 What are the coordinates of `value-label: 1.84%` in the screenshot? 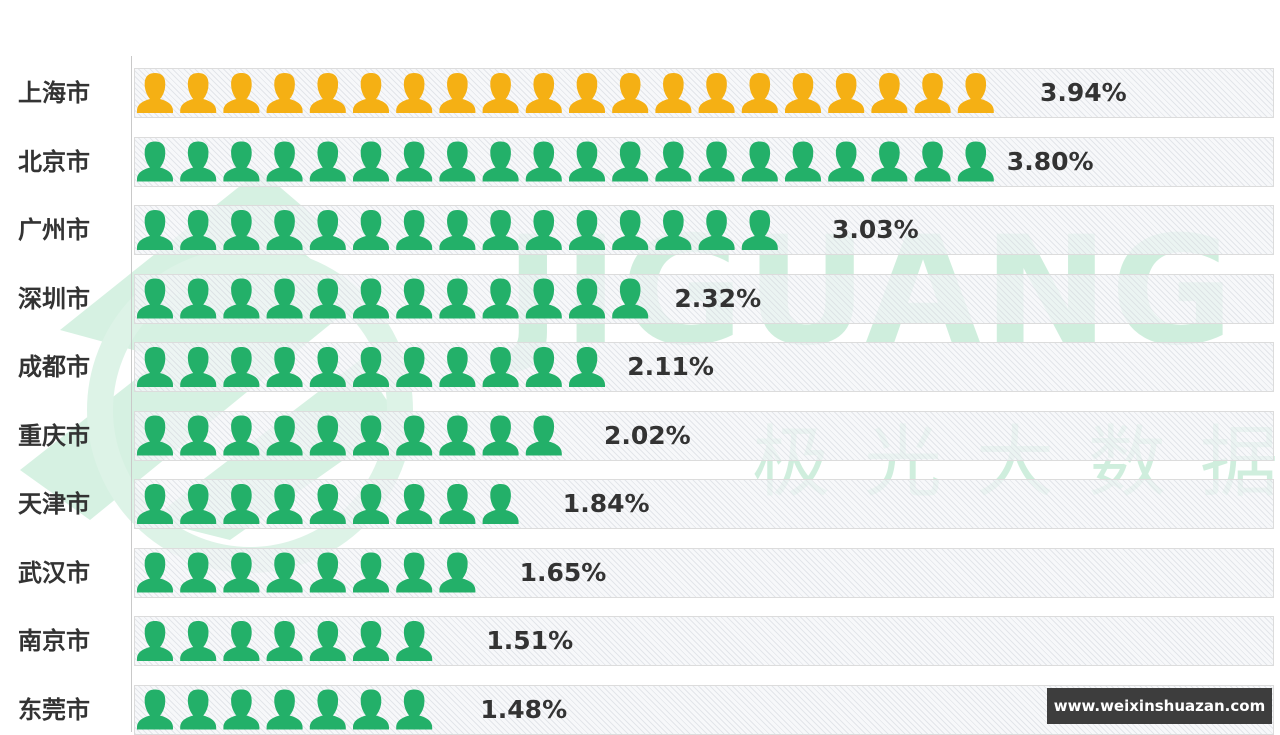 It's located at (606, 503).